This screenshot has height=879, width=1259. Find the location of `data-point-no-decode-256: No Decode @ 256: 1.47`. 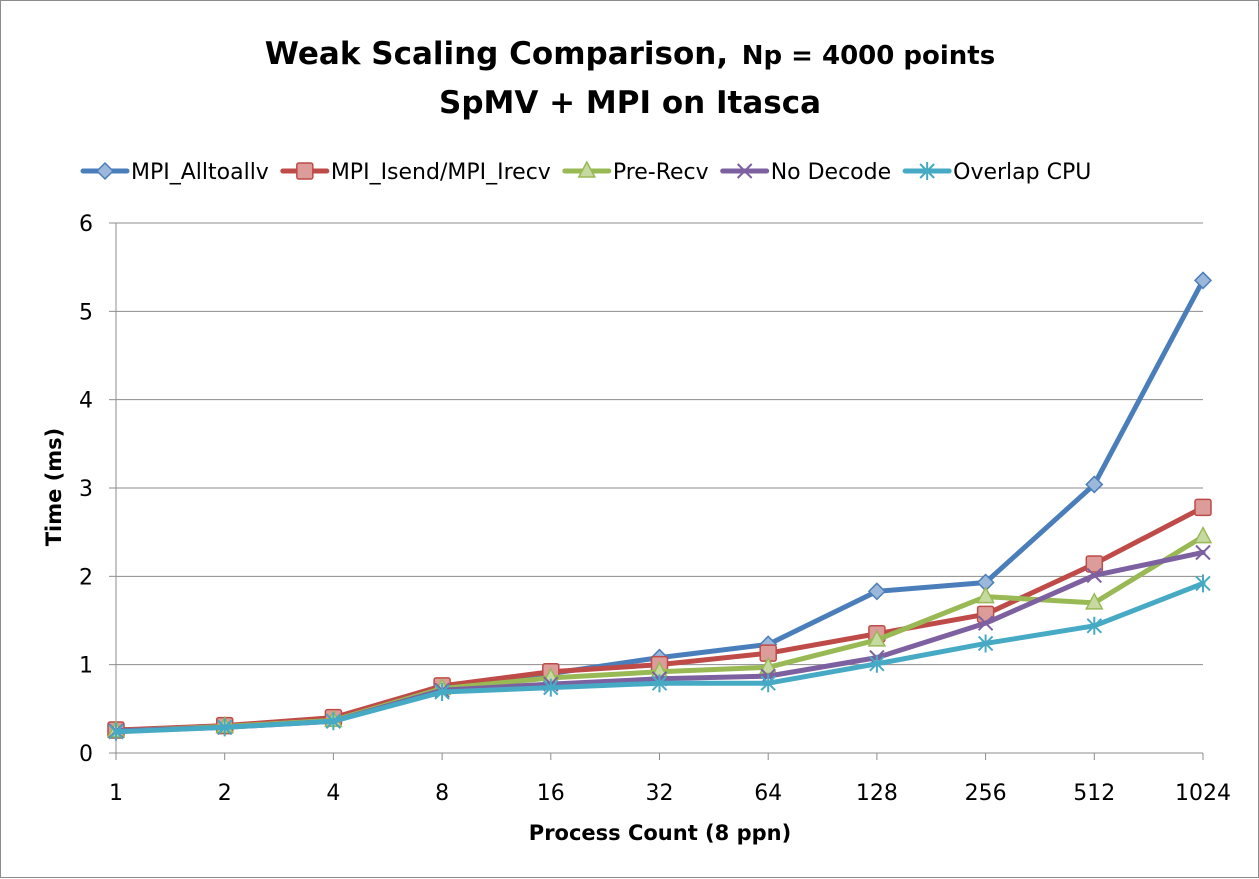

data-point-no-decode-256: No Decode @ 256: 1.47 is located at coordinates (985, 623).